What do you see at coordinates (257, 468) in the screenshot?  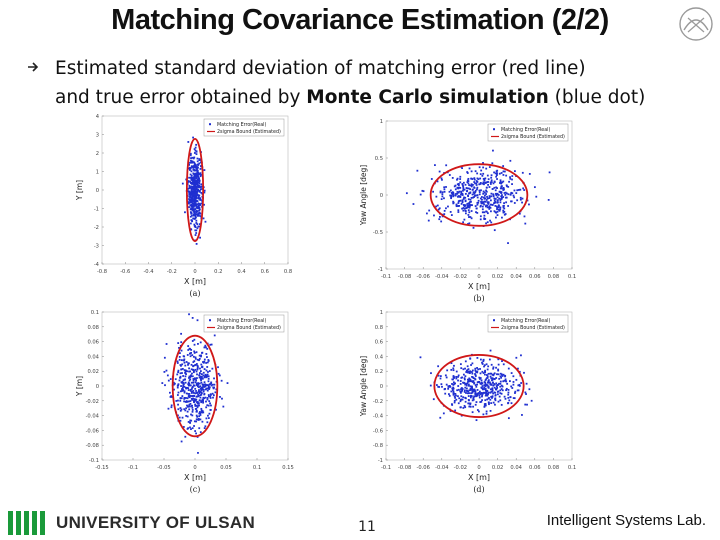 I see `x-tick-label: 0.1` at bounding box center [257, 468].